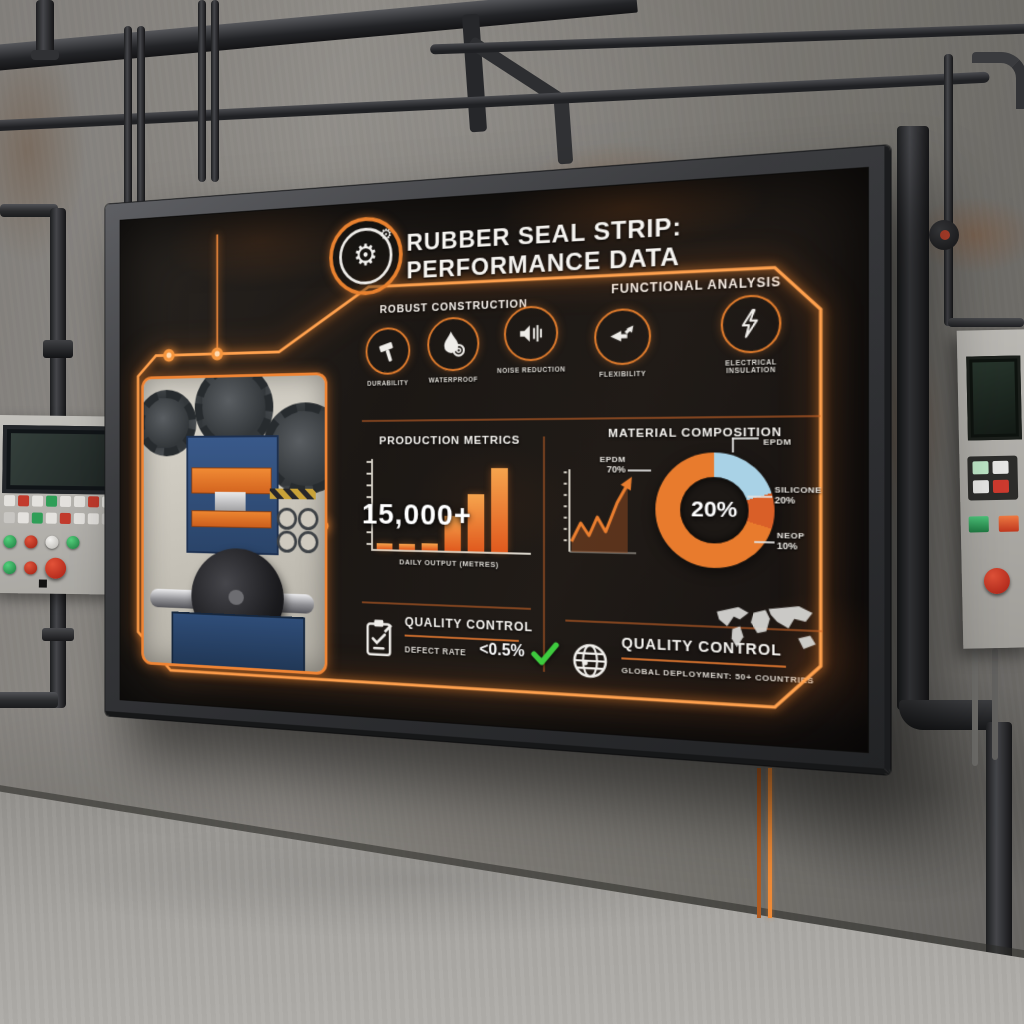 Image resolution: width=1024 pixels, height=1024 pixels. Describe the element at coordinates (388, 384) in the screenshot. I see `feature-label: DURABILITY` at that location.